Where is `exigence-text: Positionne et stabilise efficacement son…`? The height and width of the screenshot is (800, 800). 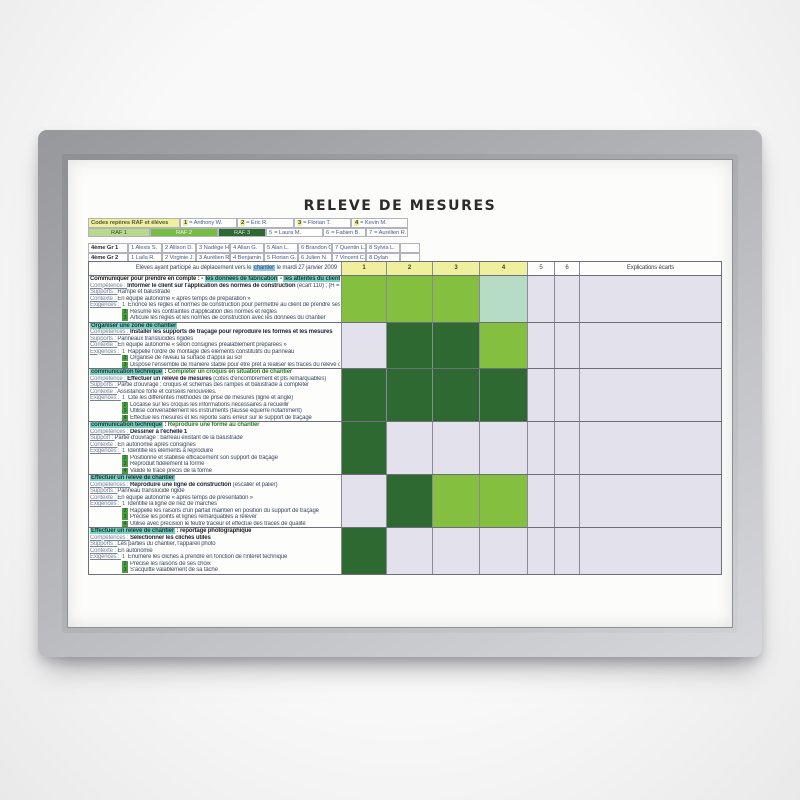
exigence-text: Positionne et stabilise efficacement son… is located at coordinates (204, 457).